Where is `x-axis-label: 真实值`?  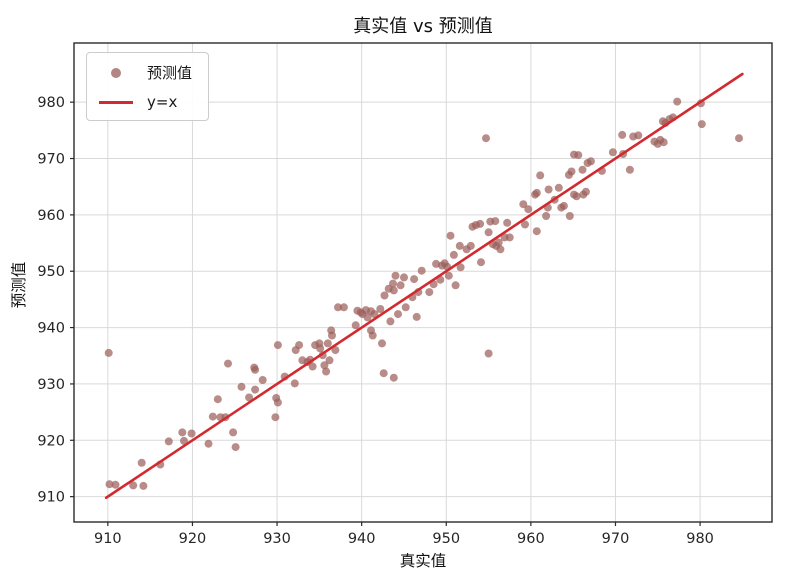 x-axis-label: 真实值 is located at coordinates (423, 561).